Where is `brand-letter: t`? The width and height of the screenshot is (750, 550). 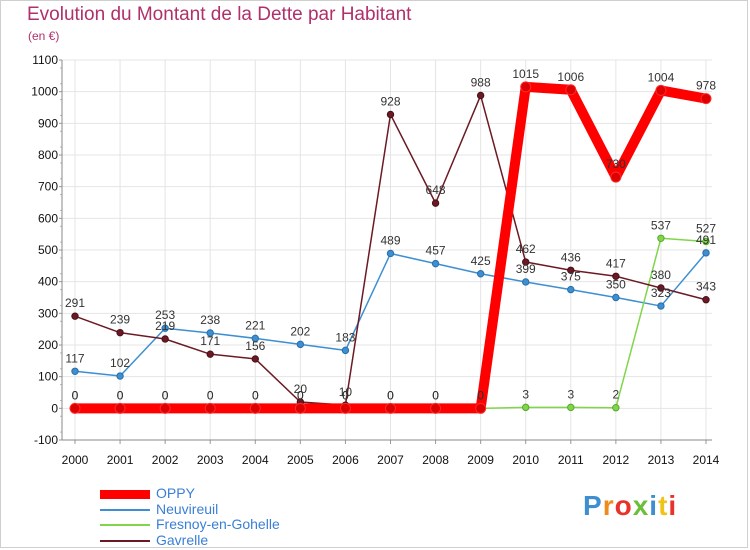
brand-letter: t is located at coordinates (663, 505).